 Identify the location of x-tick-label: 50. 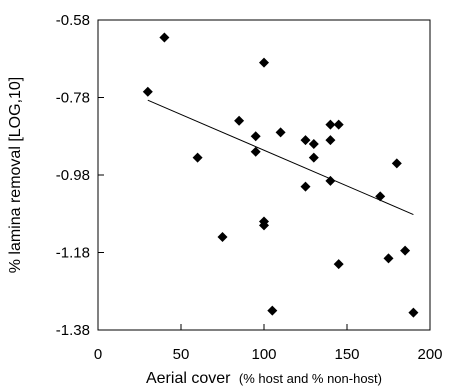
(181, 354).